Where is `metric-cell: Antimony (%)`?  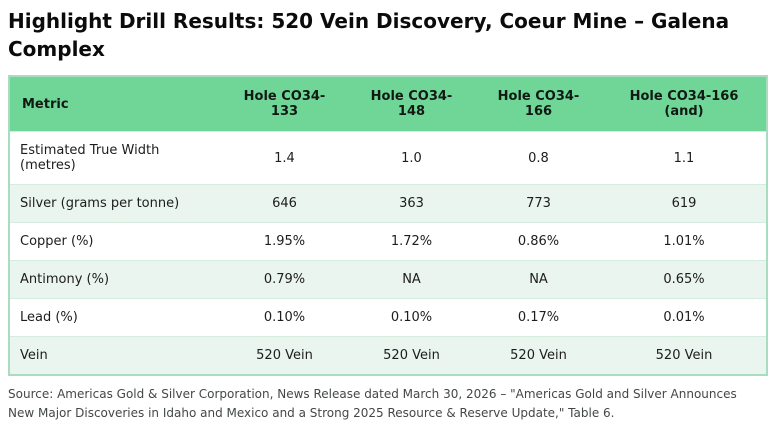
metric-cell: Antimony (%) is located at coordinates (65, 279).